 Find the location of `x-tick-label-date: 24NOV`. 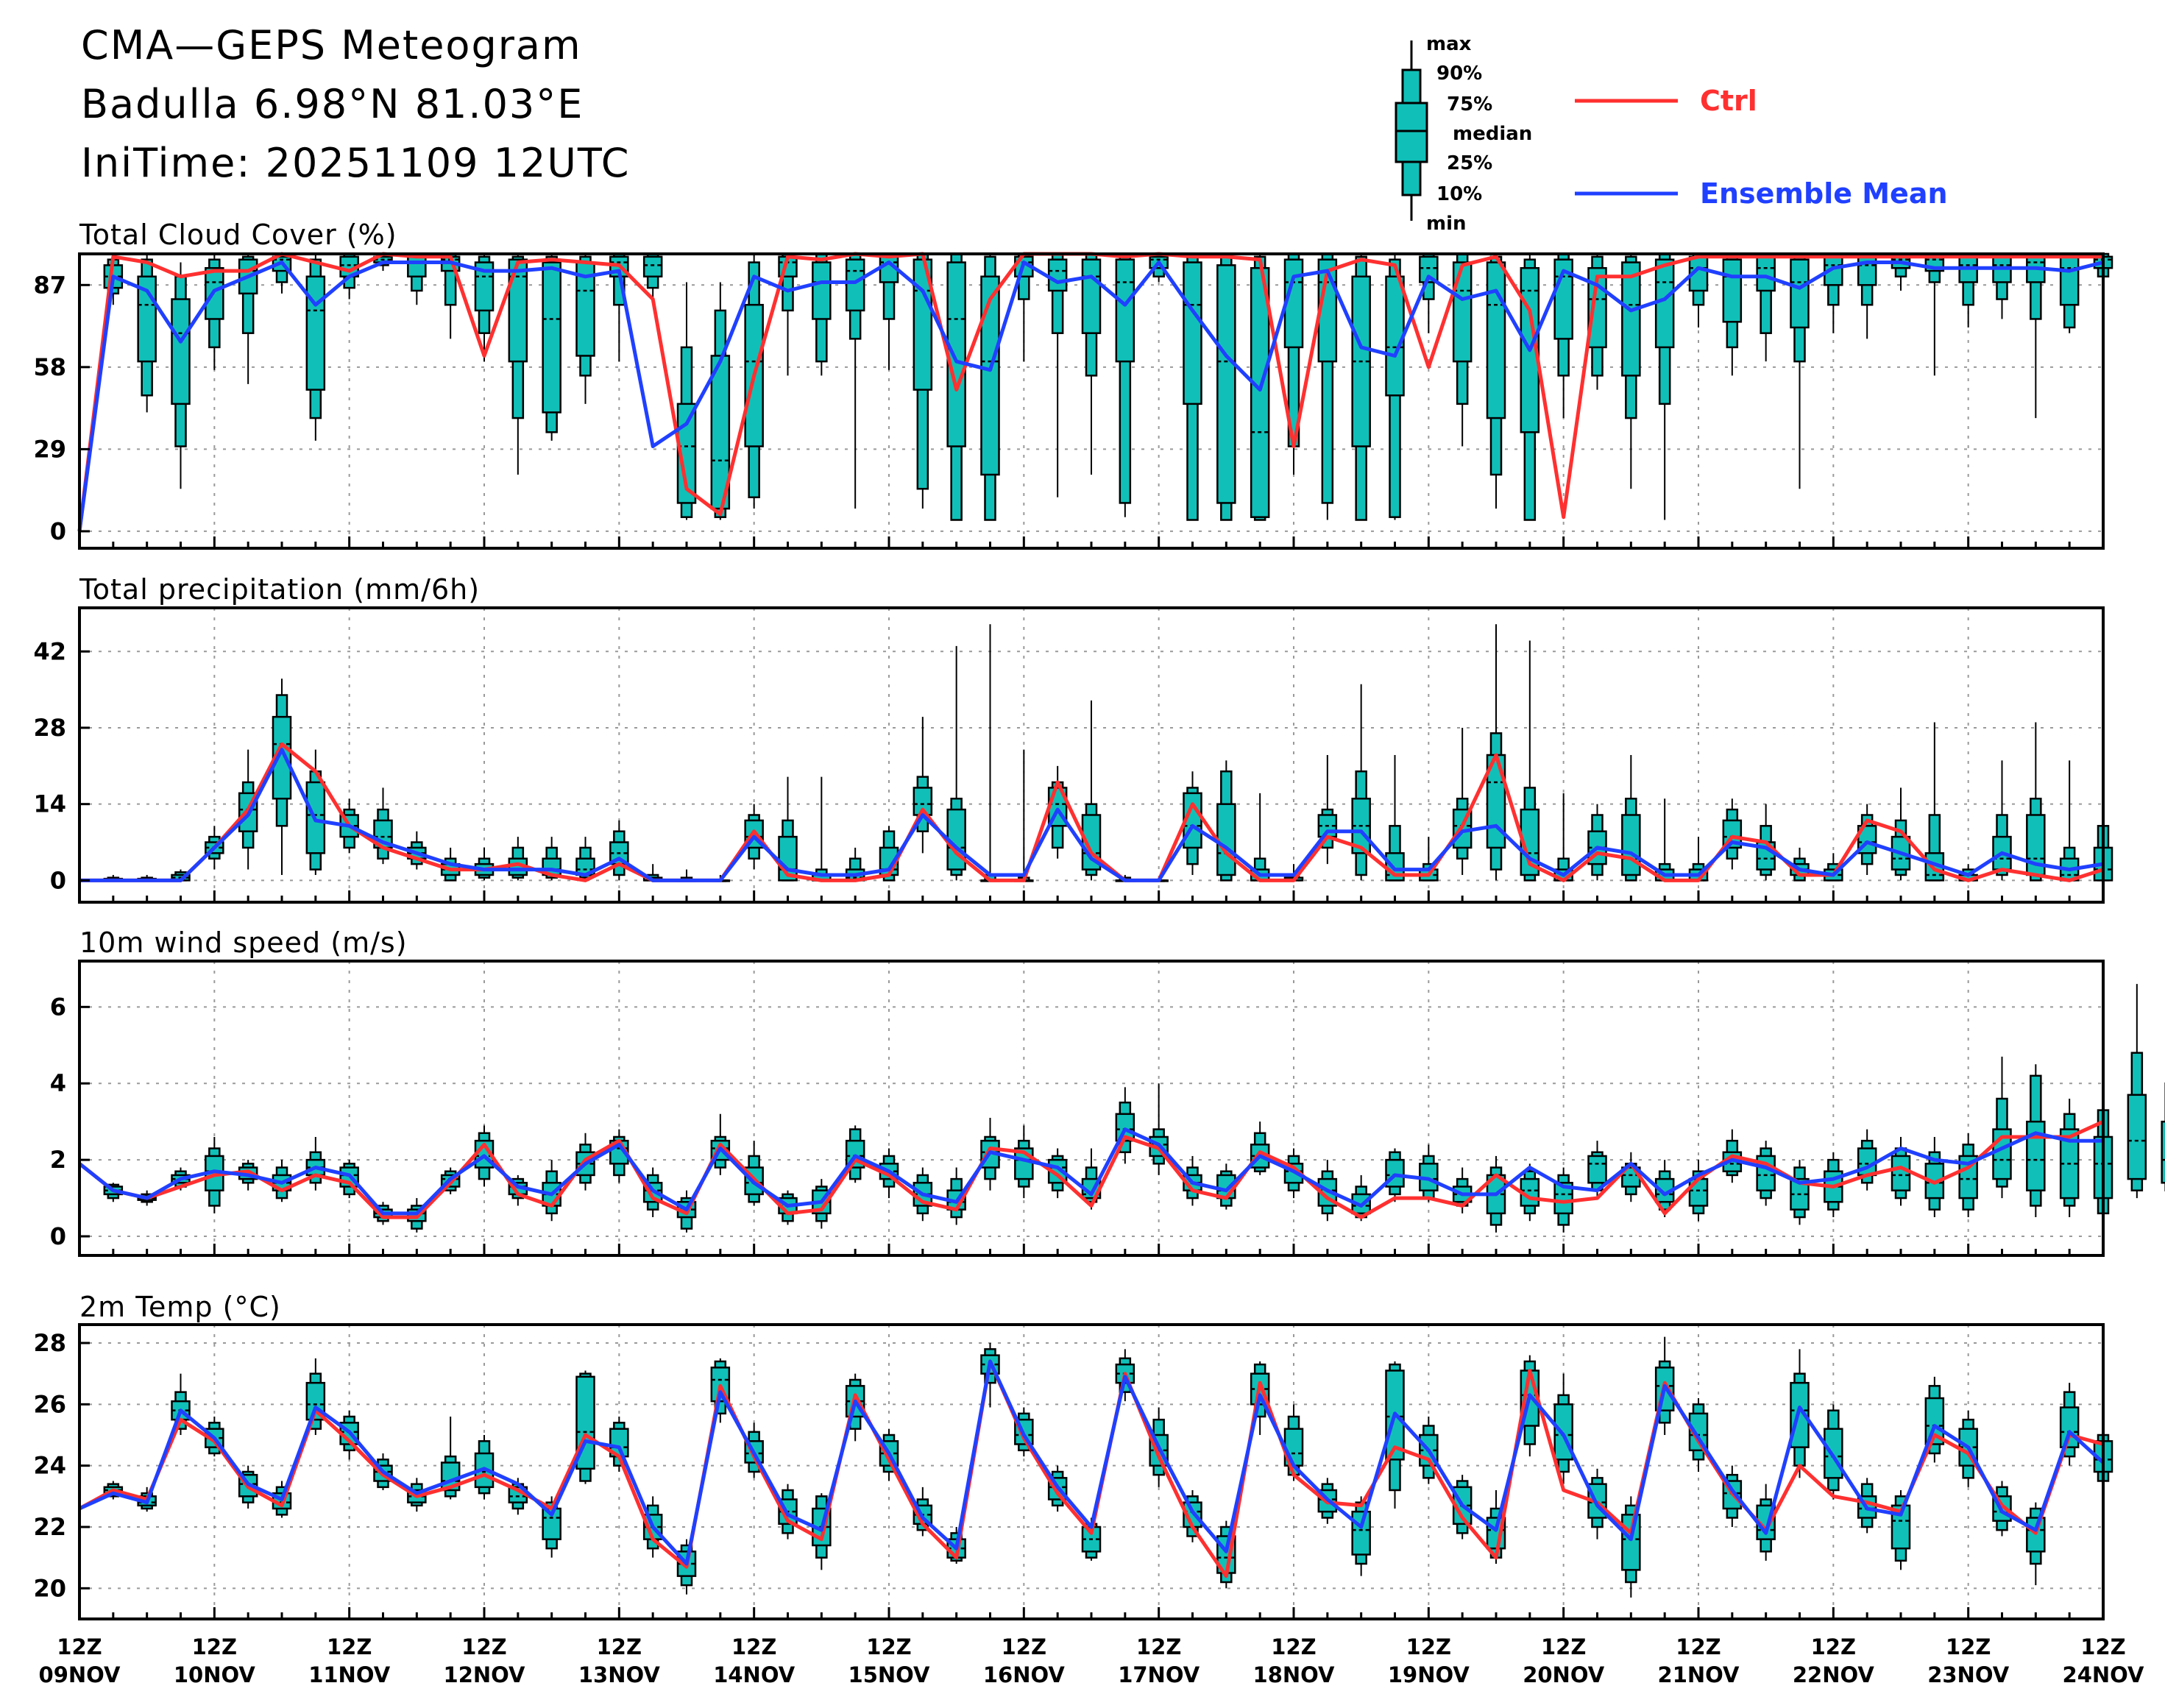

x-tick-label-date: 24NOV is located at coordinates (2104, 1675).